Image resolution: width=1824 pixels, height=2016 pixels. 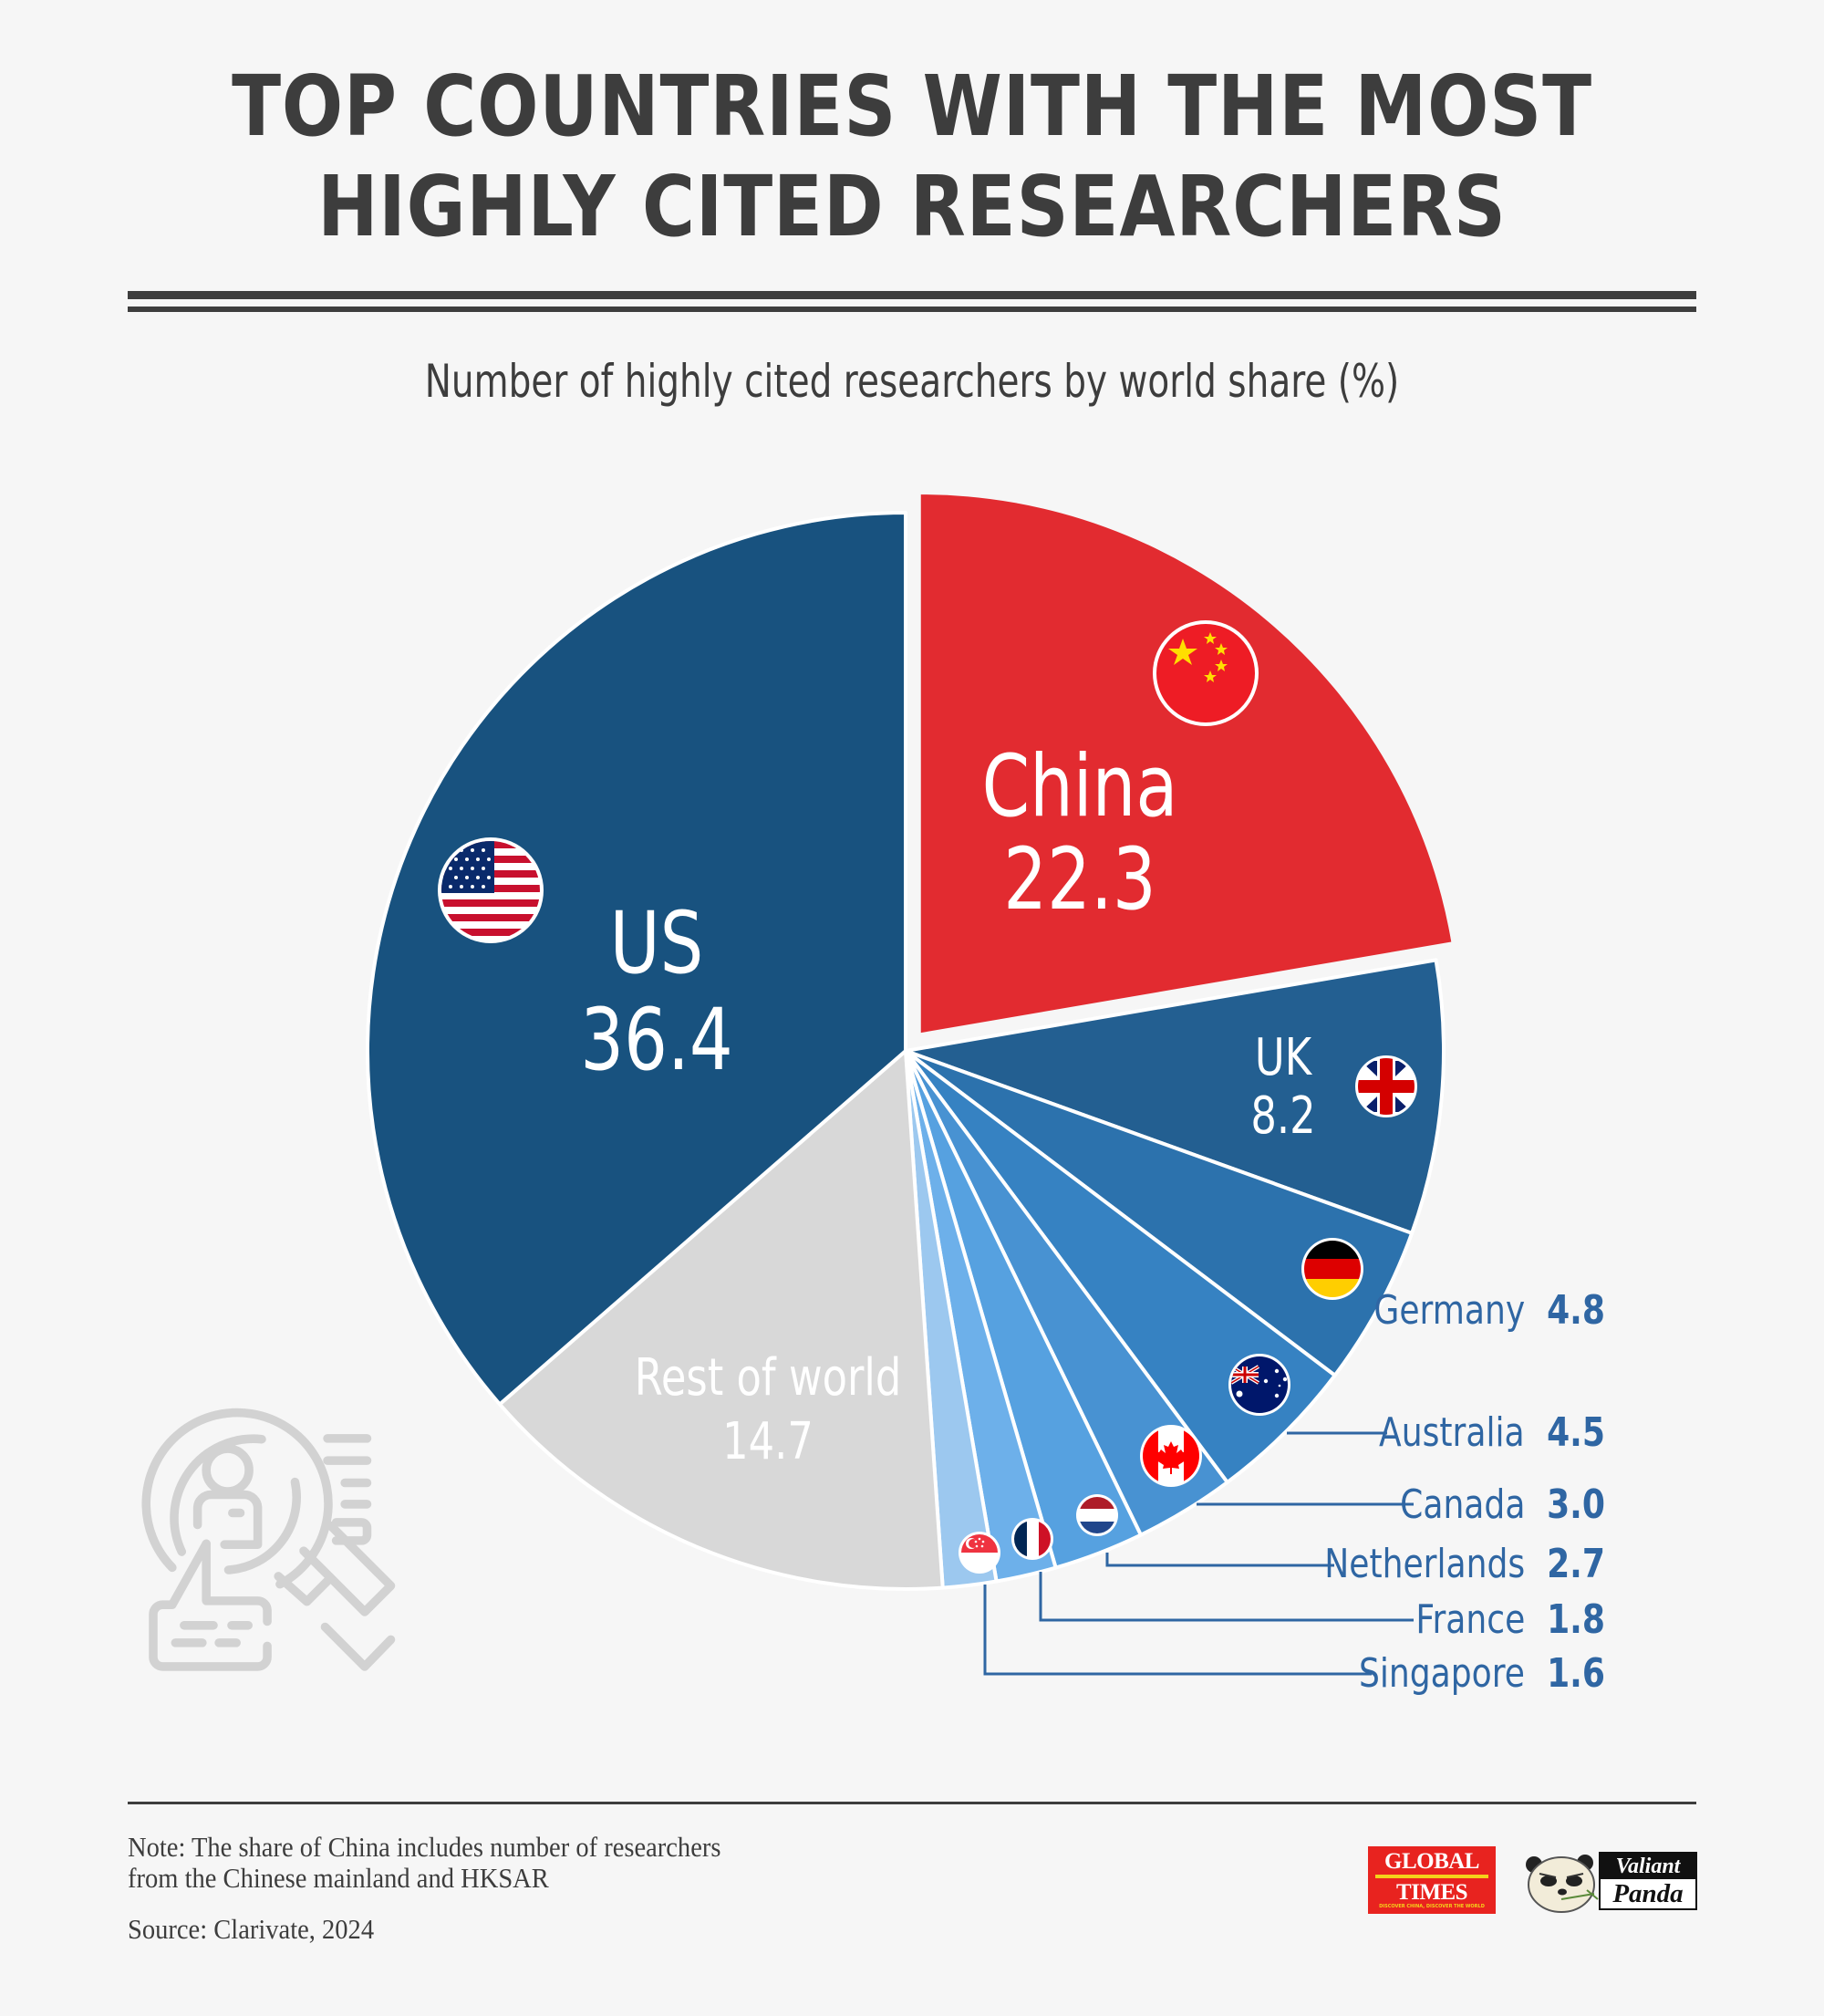 I want to click on uk-value: 8.2, so click(x=1283, y=1116).